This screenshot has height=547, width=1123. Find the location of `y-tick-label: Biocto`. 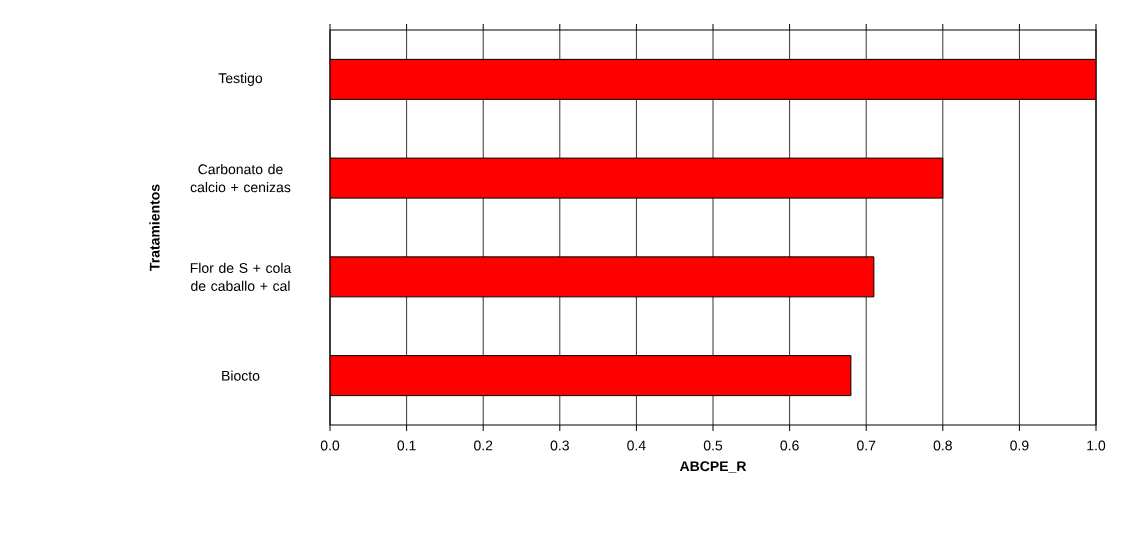

y-tick-label: Biocto is located at coordinates (241, 375).